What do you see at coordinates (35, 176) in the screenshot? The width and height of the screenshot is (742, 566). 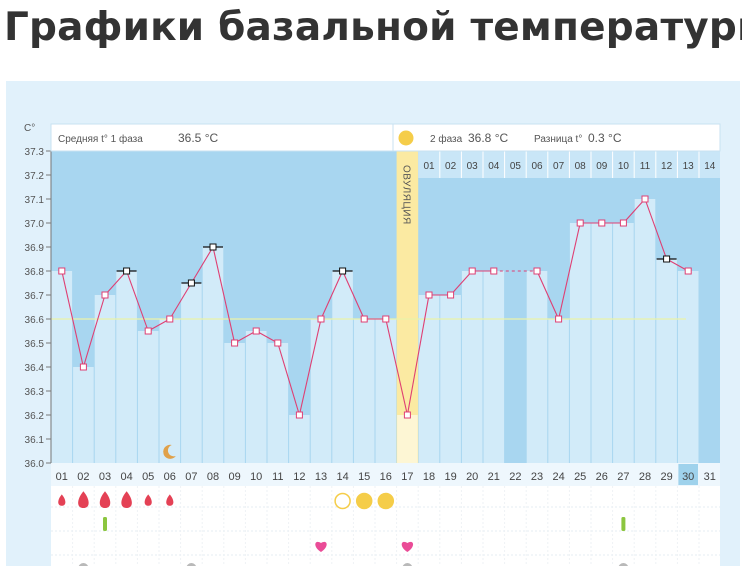 I see `y-tick-label-37.2: 37.2` at bounding box center [35, 176].